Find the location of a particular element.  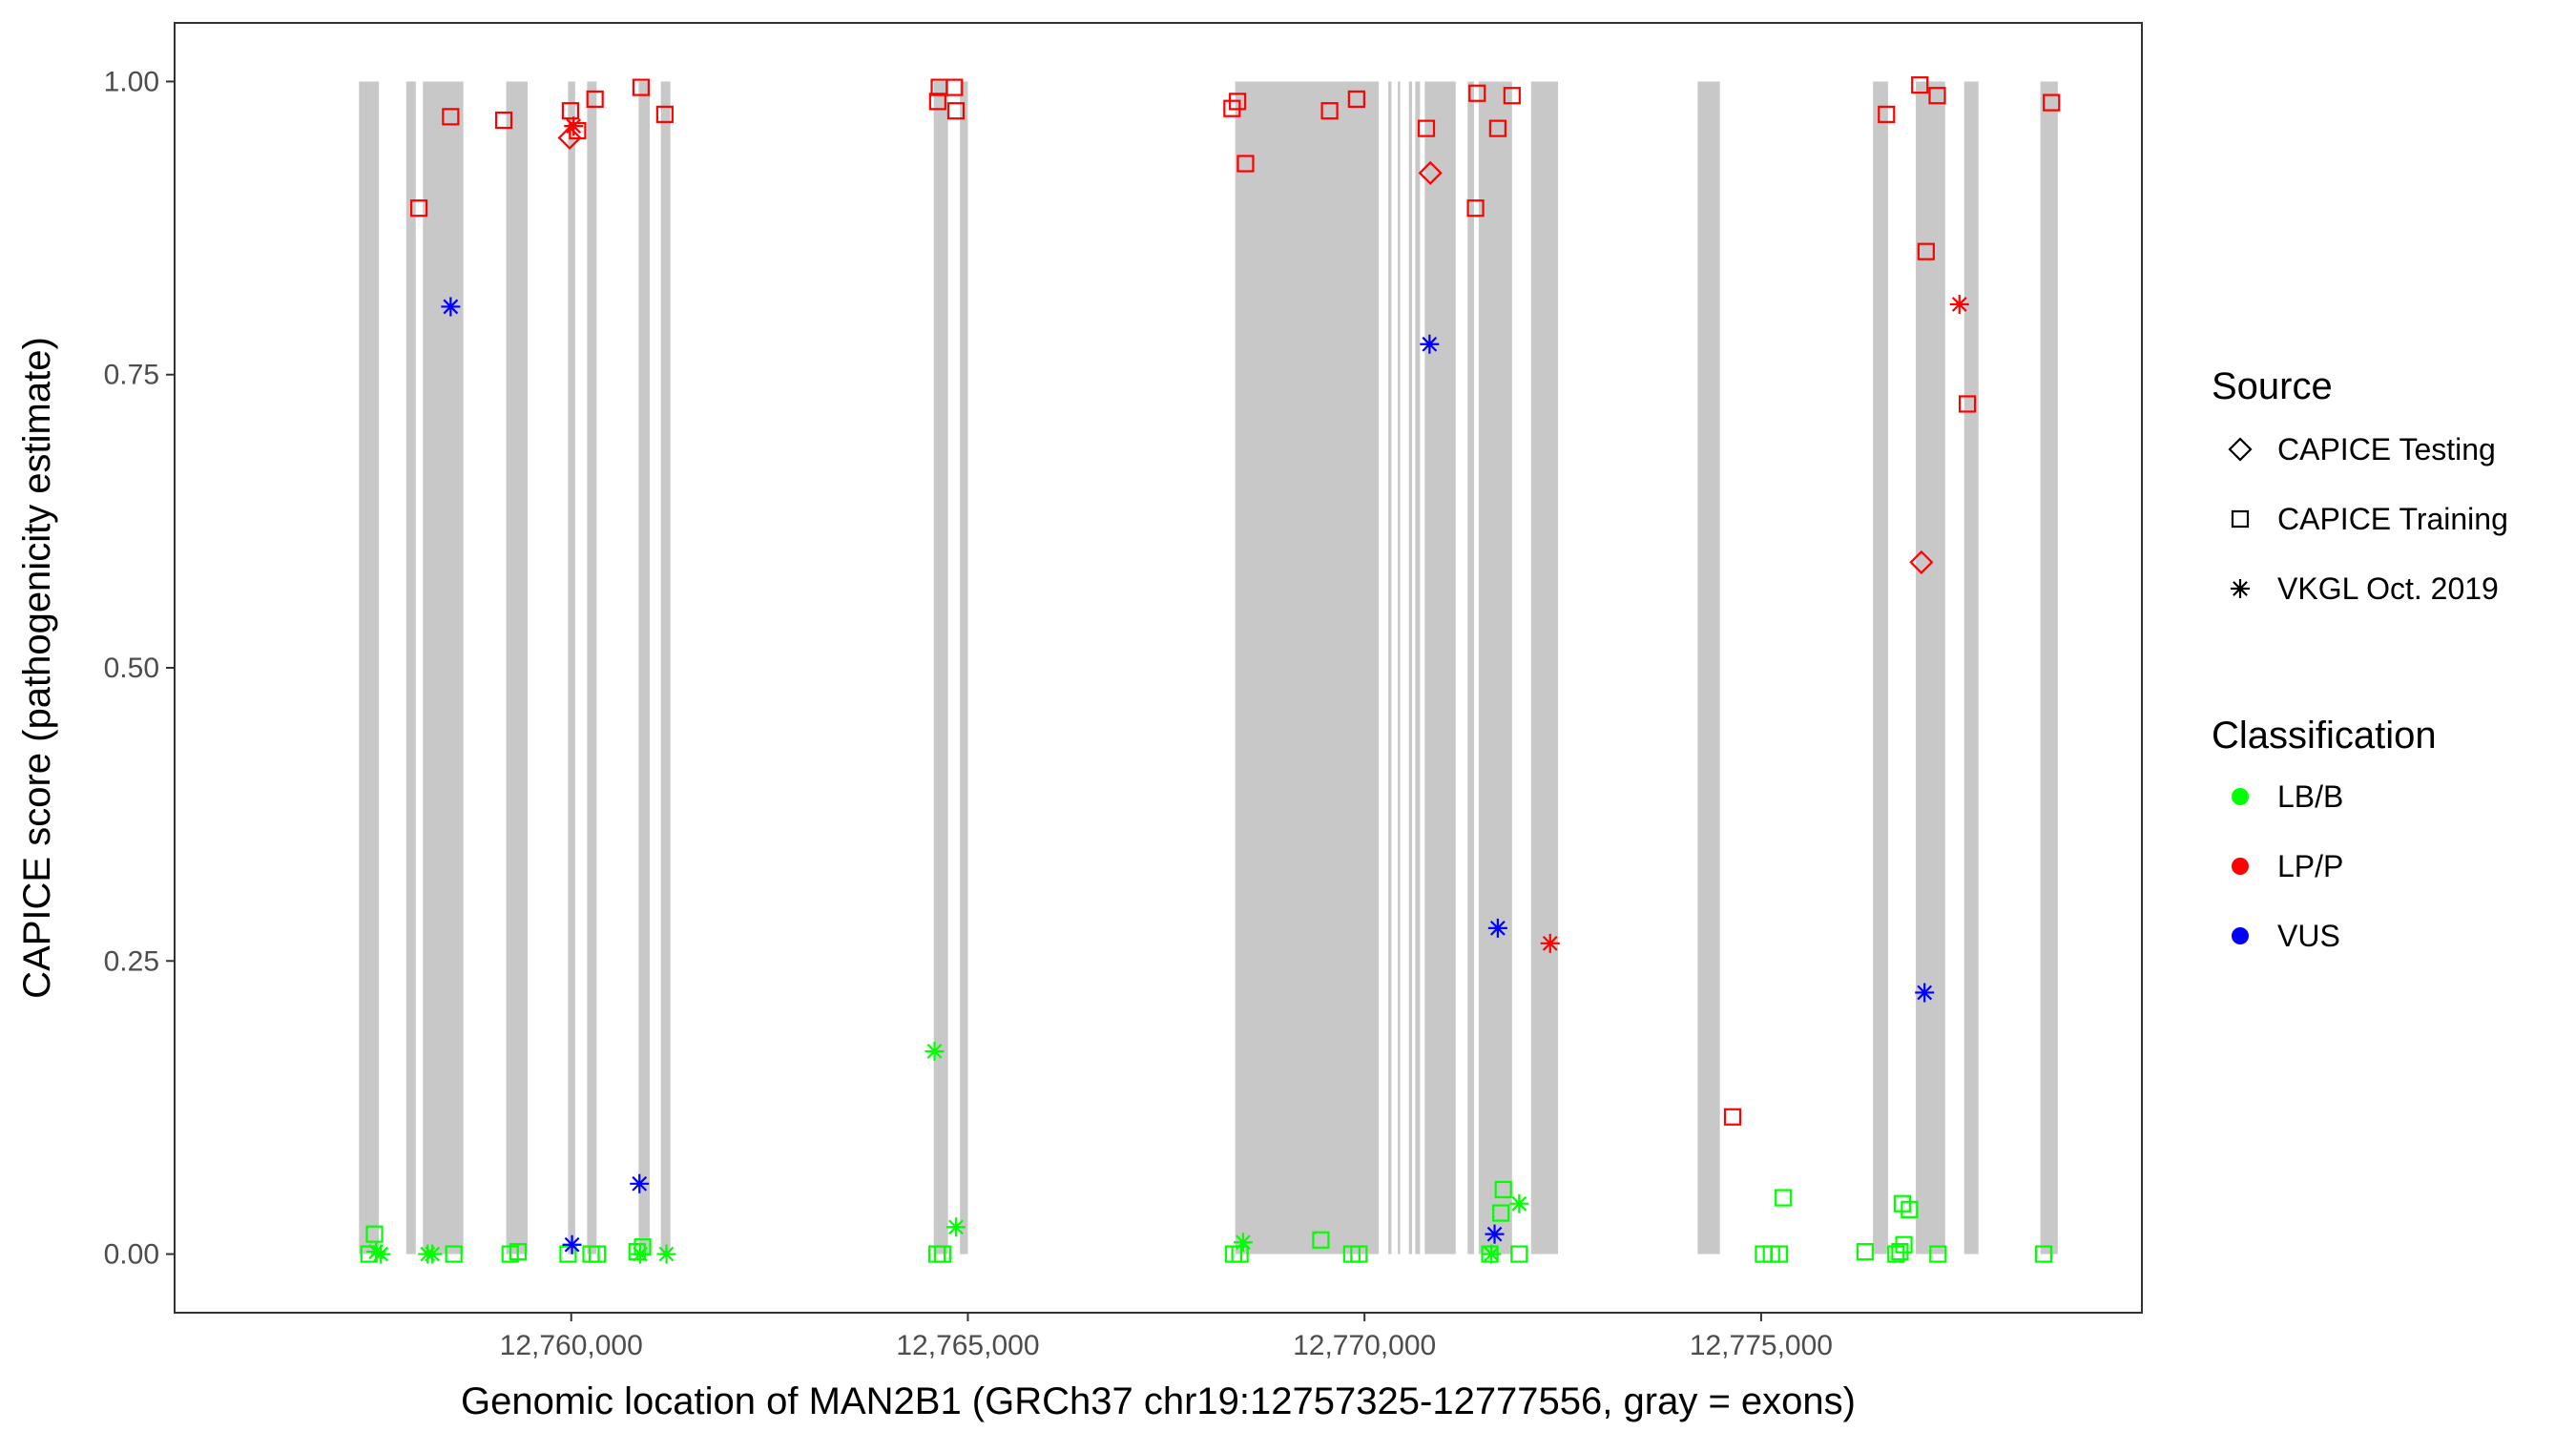

x-axis: 12,760,000 12,765,000 12,770,000 12,775,000 is located at coordinates (1166, 1337).